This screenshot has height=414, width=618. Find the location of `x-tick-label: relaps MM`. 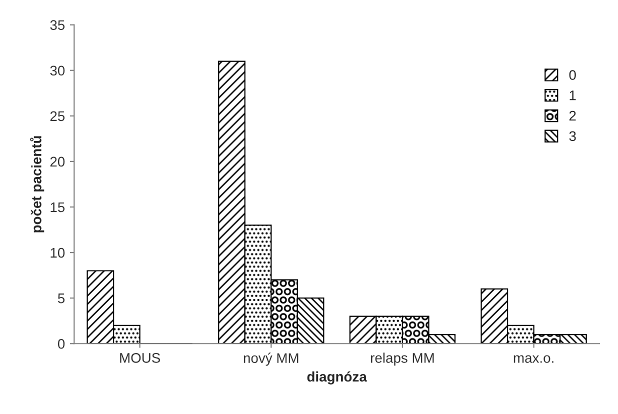

x-tick-label: relaps MM is located at coordinates (402, 359).